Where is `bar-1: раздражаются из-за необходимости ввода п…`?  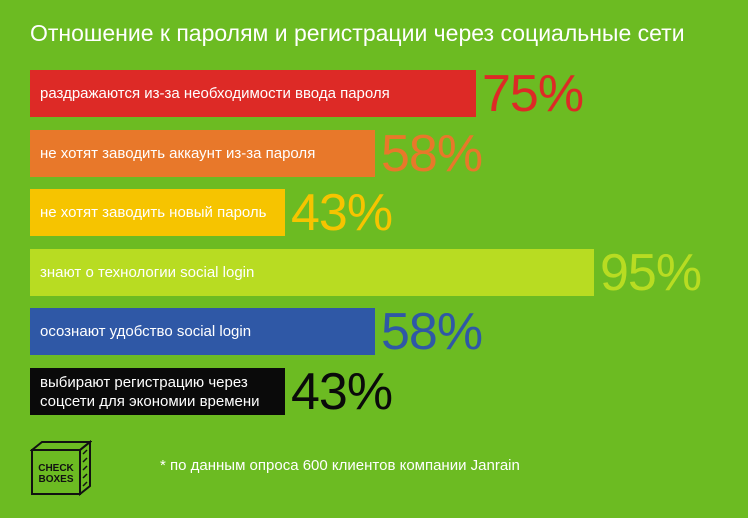
bar-1: раздражаются из-за необходимости ввода п… is located at coordinates (253, 93).